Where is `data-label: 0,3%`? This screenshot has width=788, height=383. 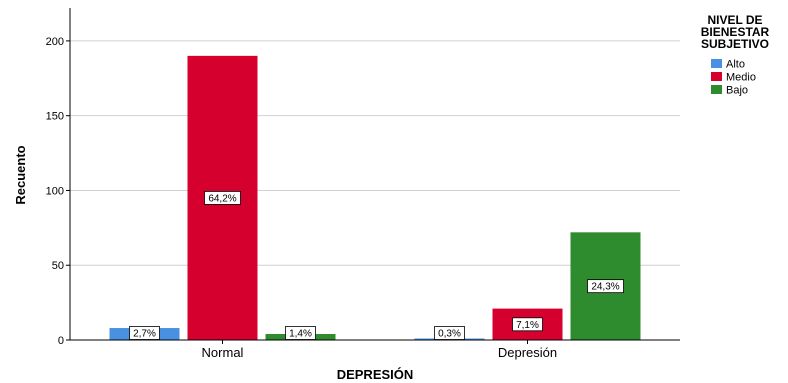 data-label: 0,3% is located at coordinates (449, 333).